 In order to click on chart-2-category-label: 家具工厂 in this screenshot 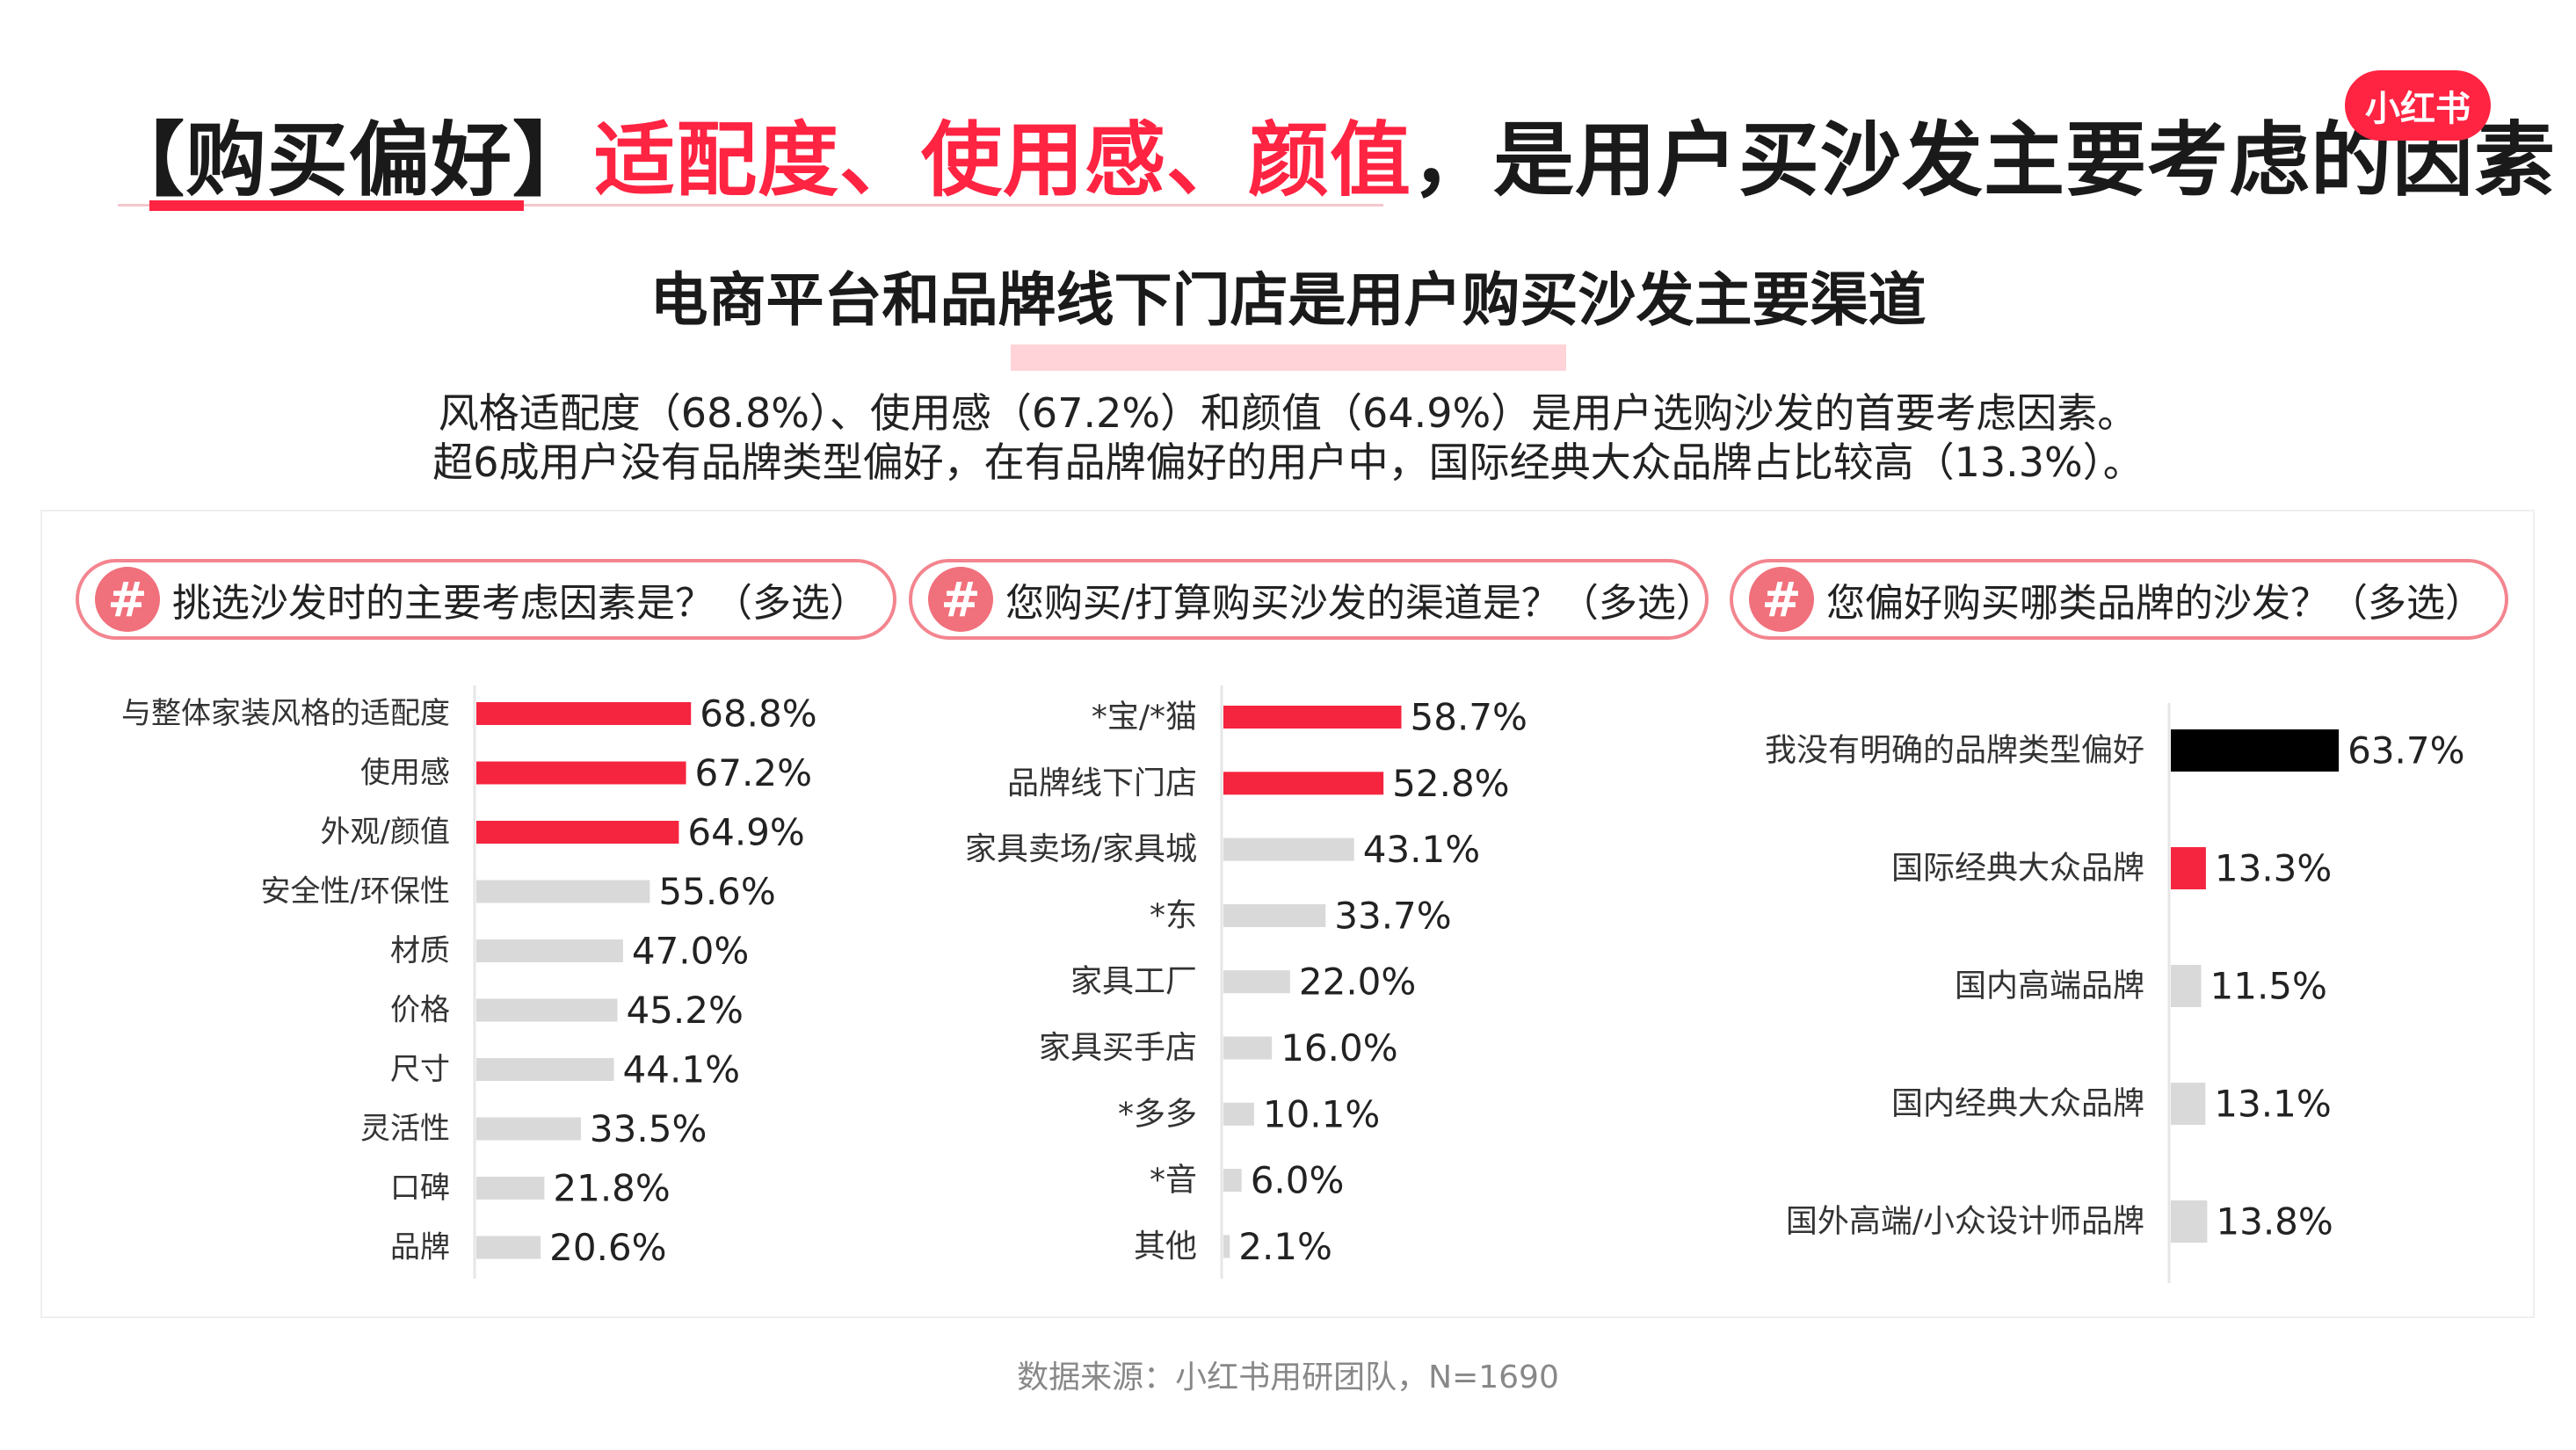, I will do `click(1133, 982)`.